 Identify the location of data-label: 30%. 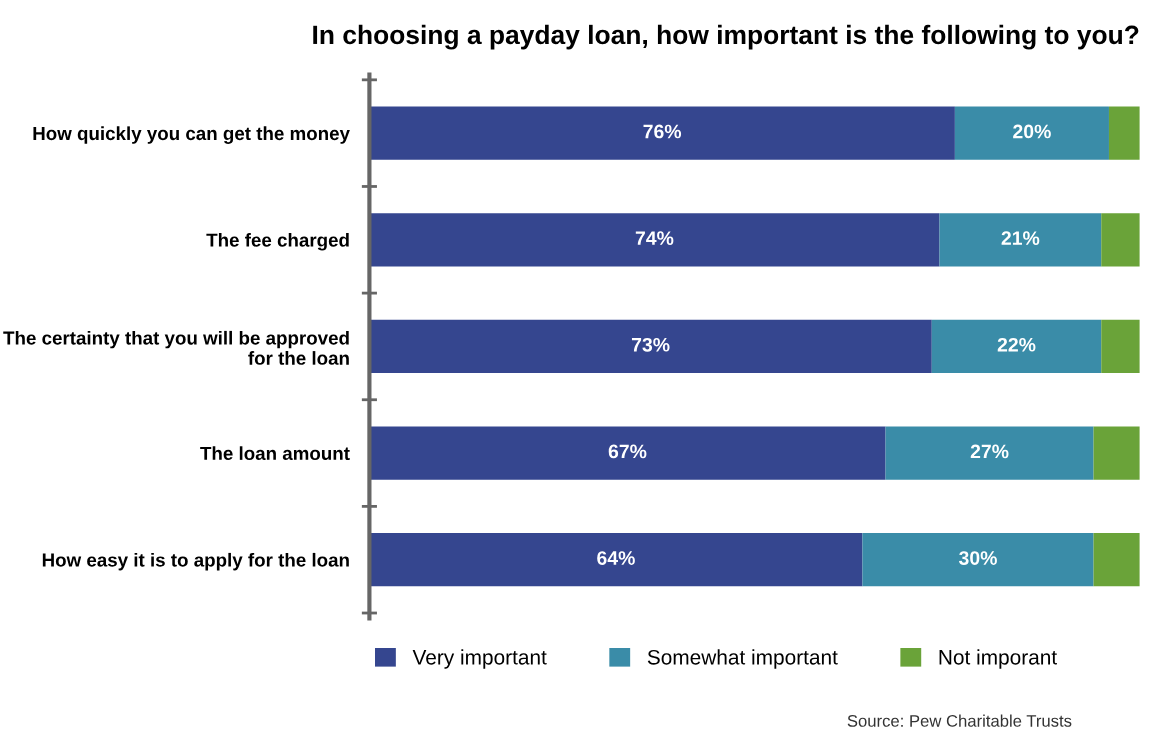
(977, 558).